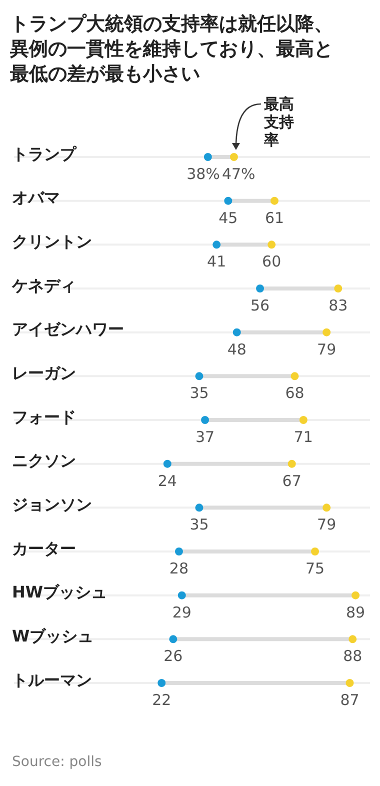  I want to click on data-label: 60, so click(272, 261).